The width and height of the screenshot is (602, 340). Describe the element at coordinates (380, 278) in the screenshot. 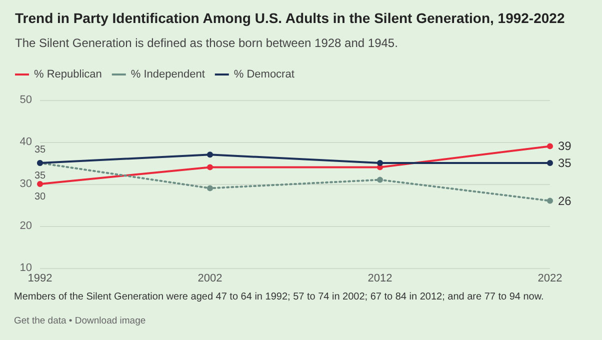

I see `x-tick-label: 2012` at that location.